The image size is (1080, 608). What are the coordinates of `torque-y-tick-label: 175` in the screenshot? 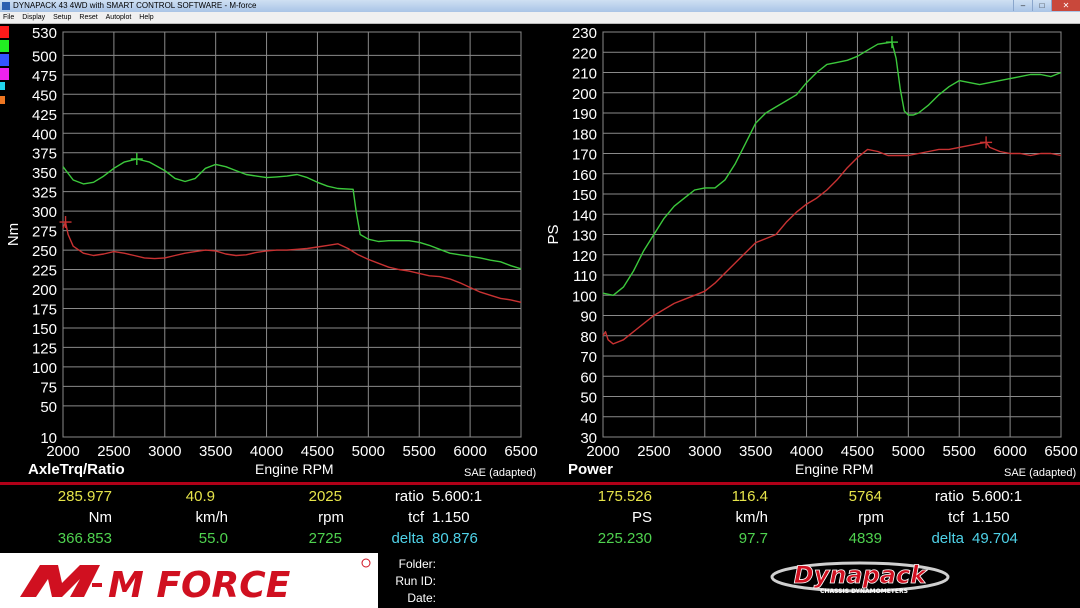 It's located at (44, 309).